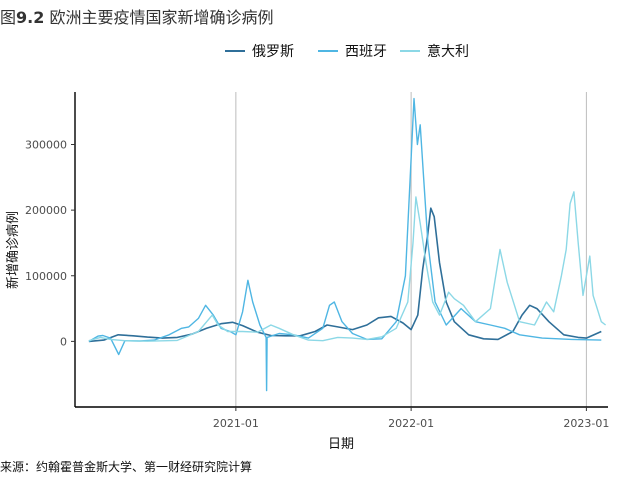 This screenshot has height=480, width=640. I want to click on legend: 俄罗斯 西班牙 意大利, so click(347, 51).